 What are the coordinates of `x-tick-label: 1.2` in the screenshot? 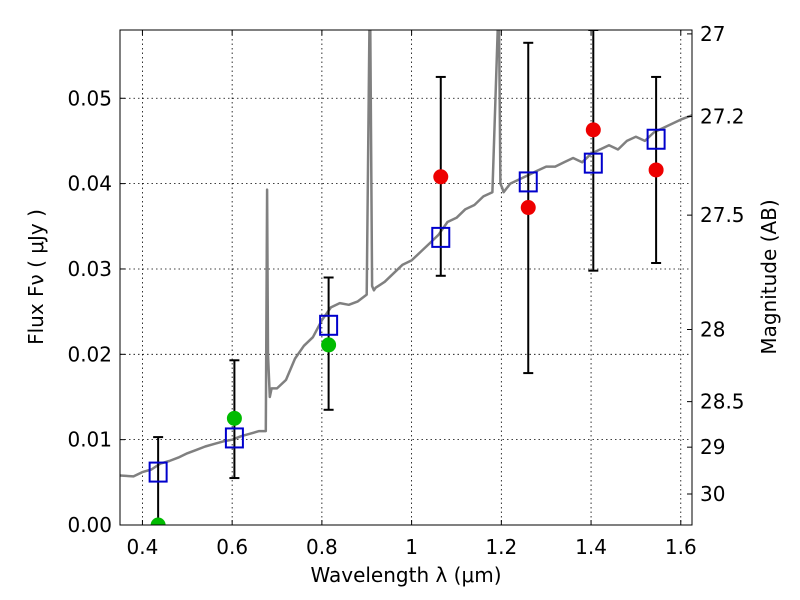 It's located at (501, 547).